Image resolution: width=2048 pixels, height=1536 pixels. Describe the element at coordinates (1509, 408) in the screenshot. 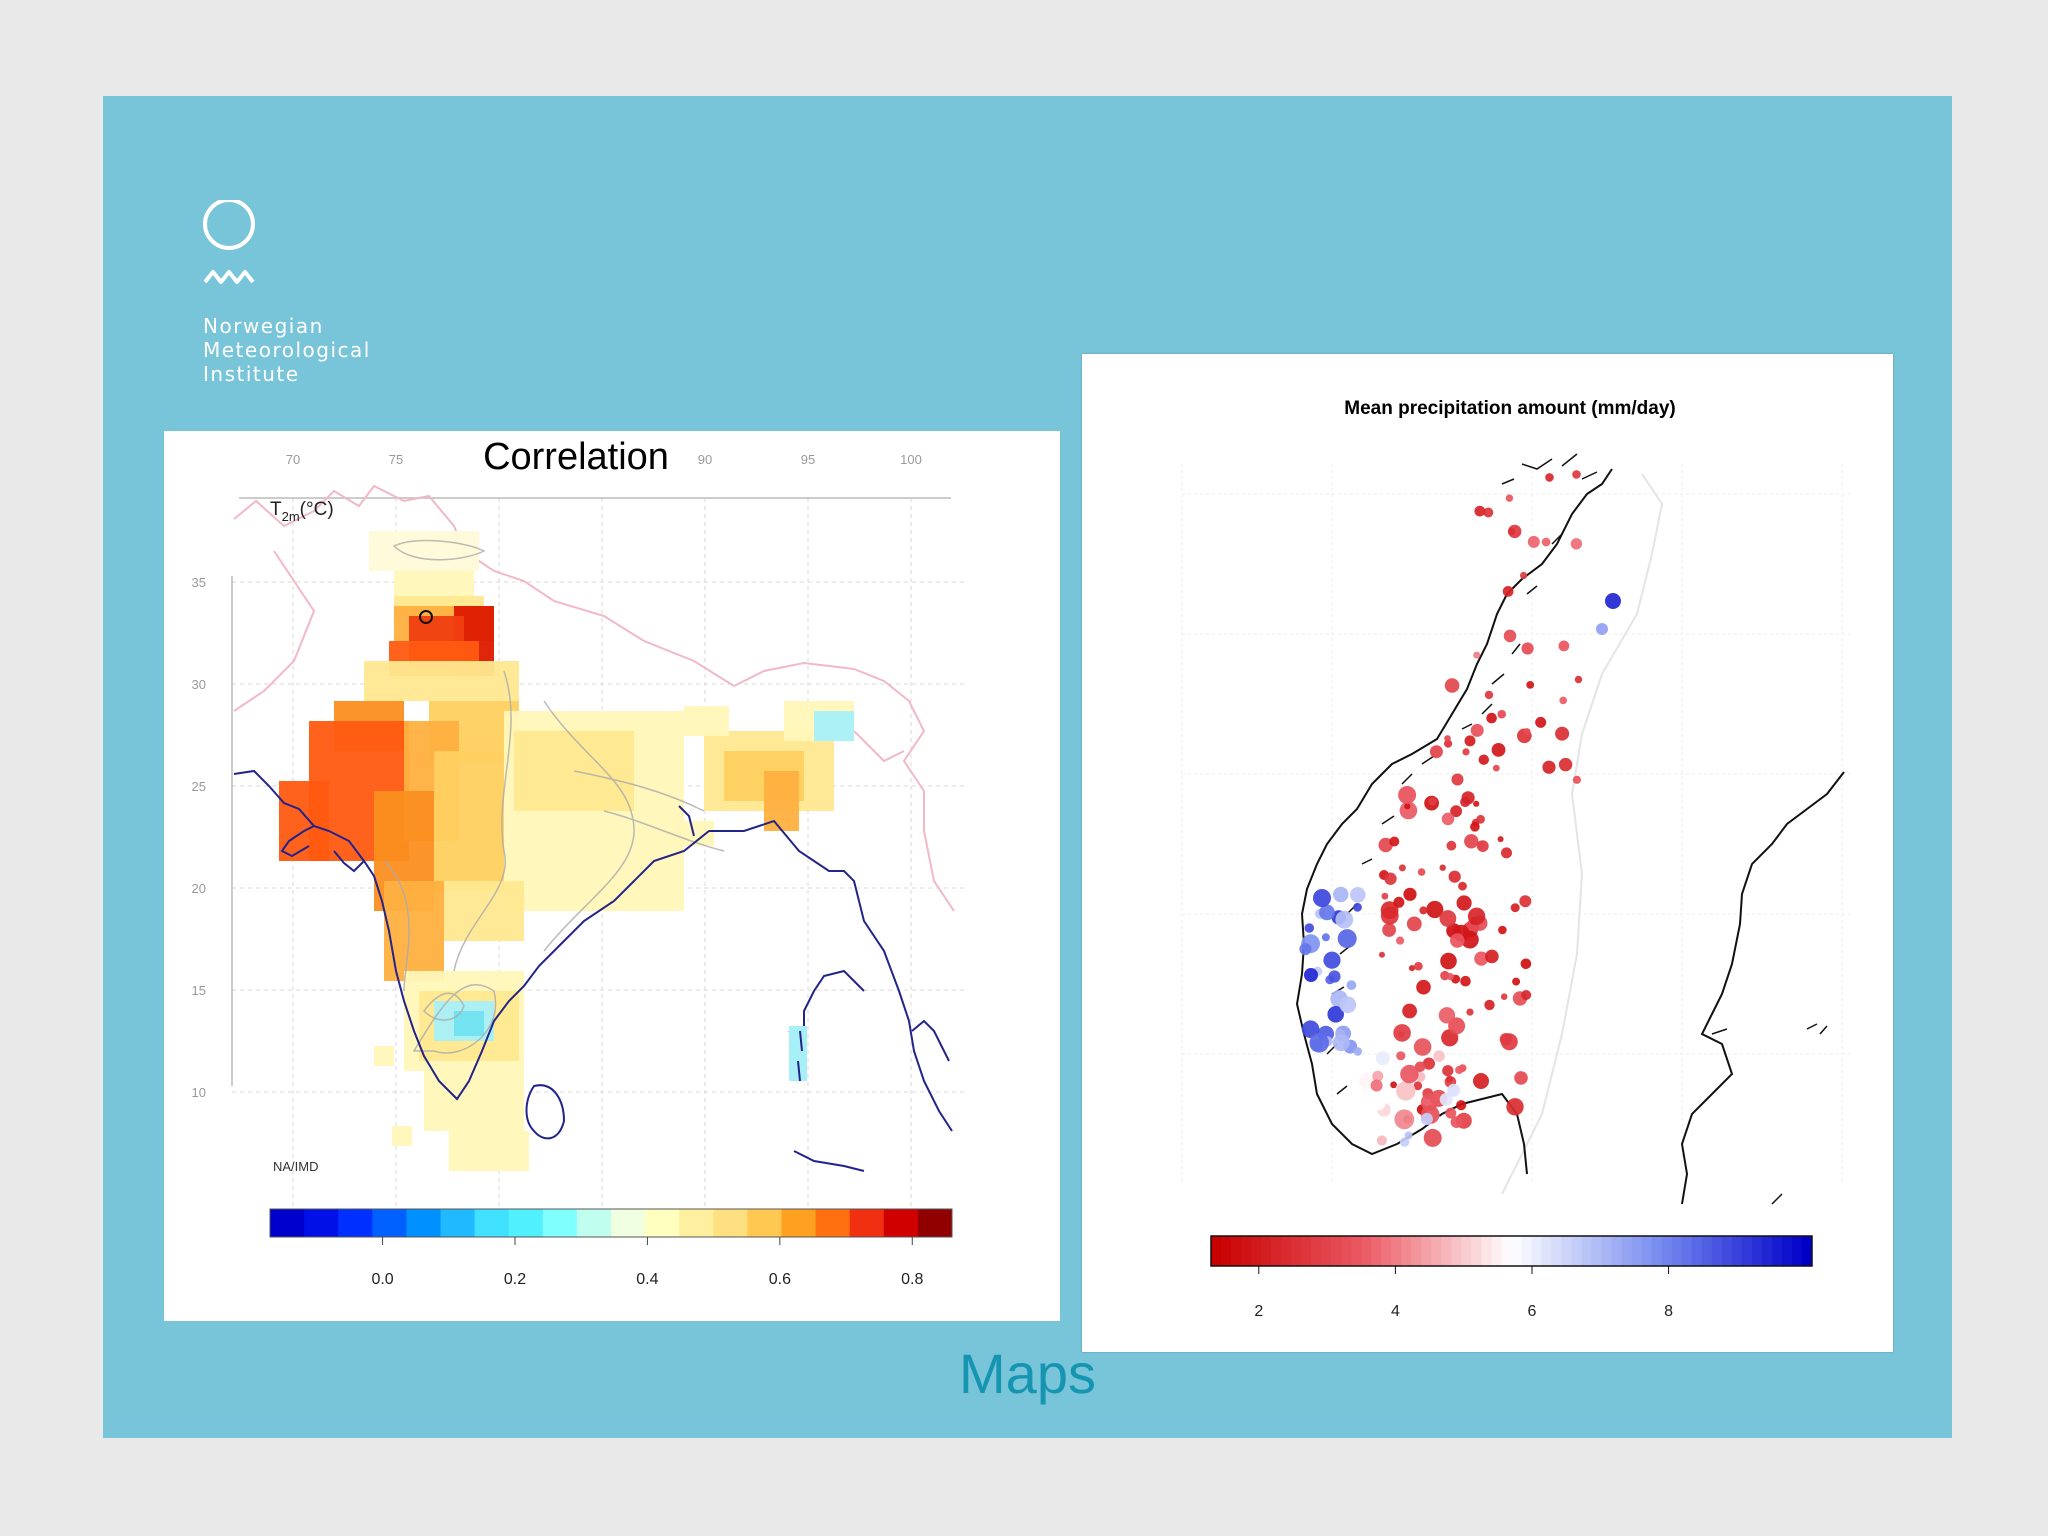

I see `precipitation-map-title: Mean precipitation amount (mm/day)` at that location.